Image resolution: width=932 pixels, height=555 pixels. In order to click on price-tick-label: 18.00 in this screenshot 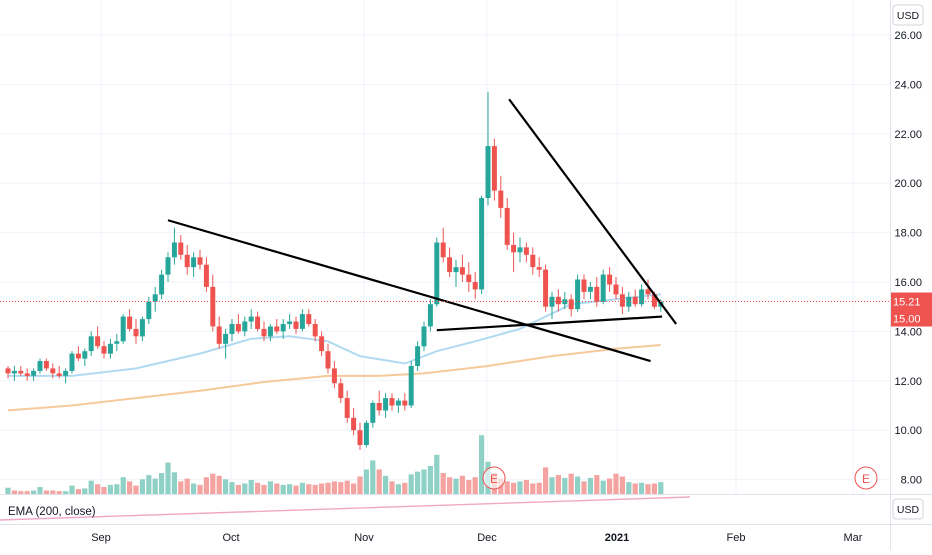, I will do `click(908, 234)`.